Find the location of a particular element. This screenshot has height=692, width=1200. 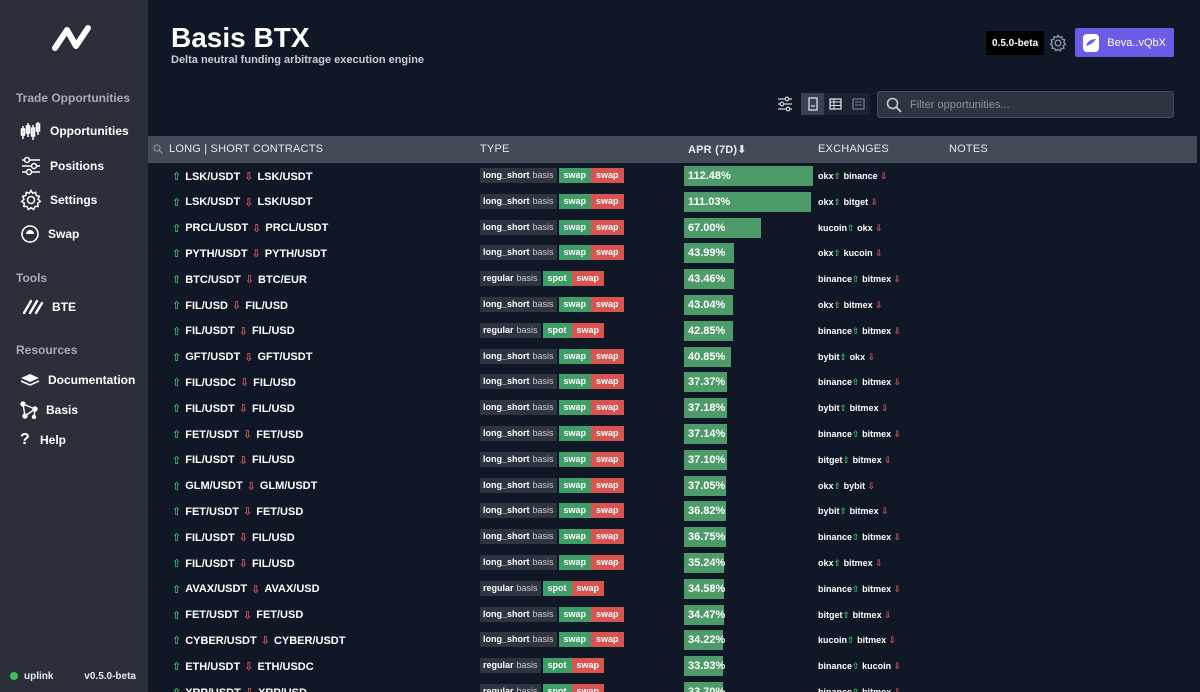

nav-label-help: Help is located at coordinates (53, 440).